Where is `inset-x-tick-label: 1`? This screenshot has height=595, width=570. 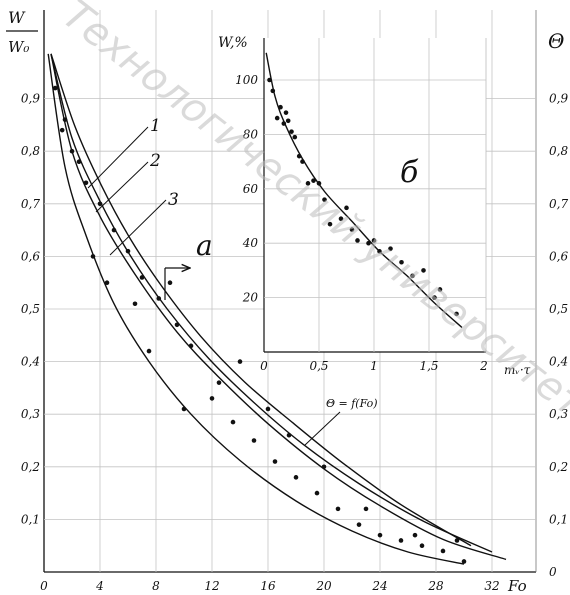 inset-x-tick-label: 1 is located at coordinates (374, 366).